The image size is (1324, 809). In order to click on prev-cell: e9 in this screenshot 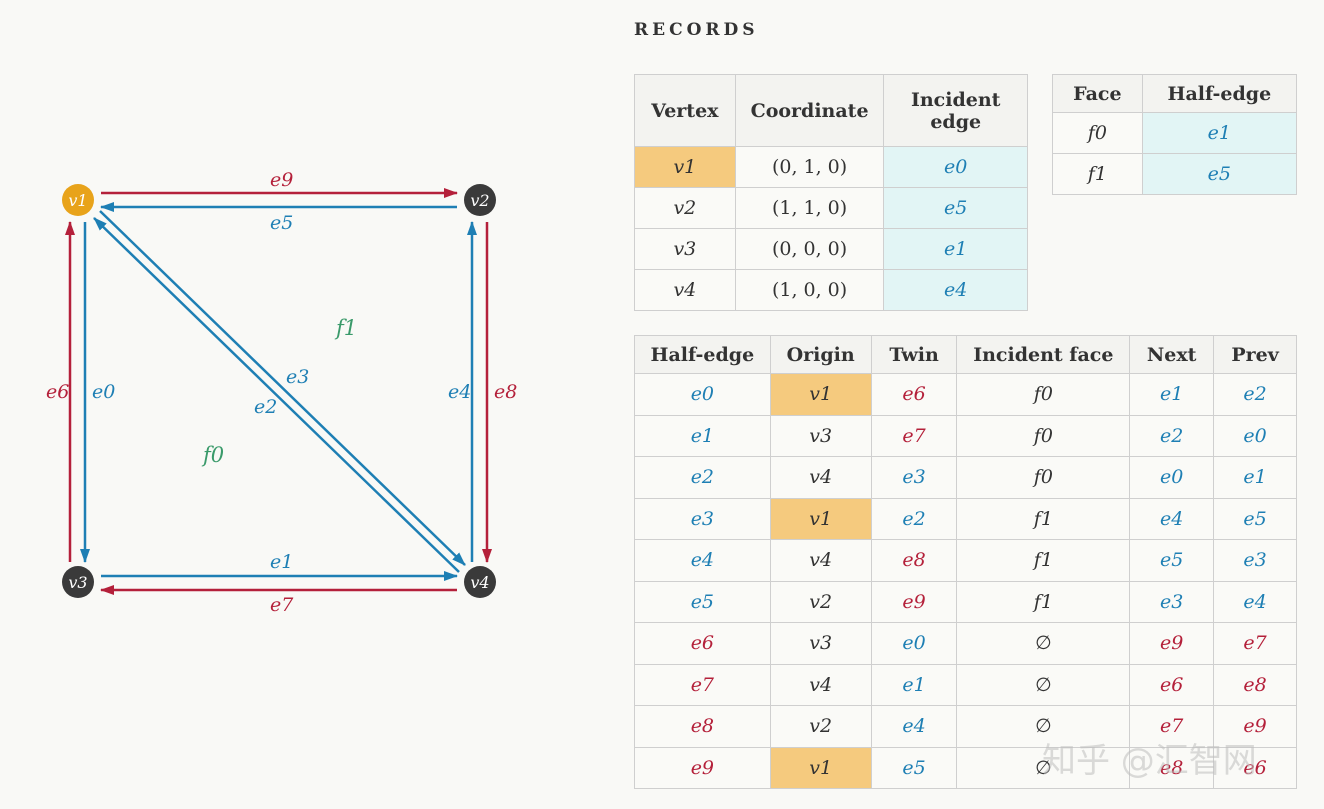, I will do `click(1255, 726)`.